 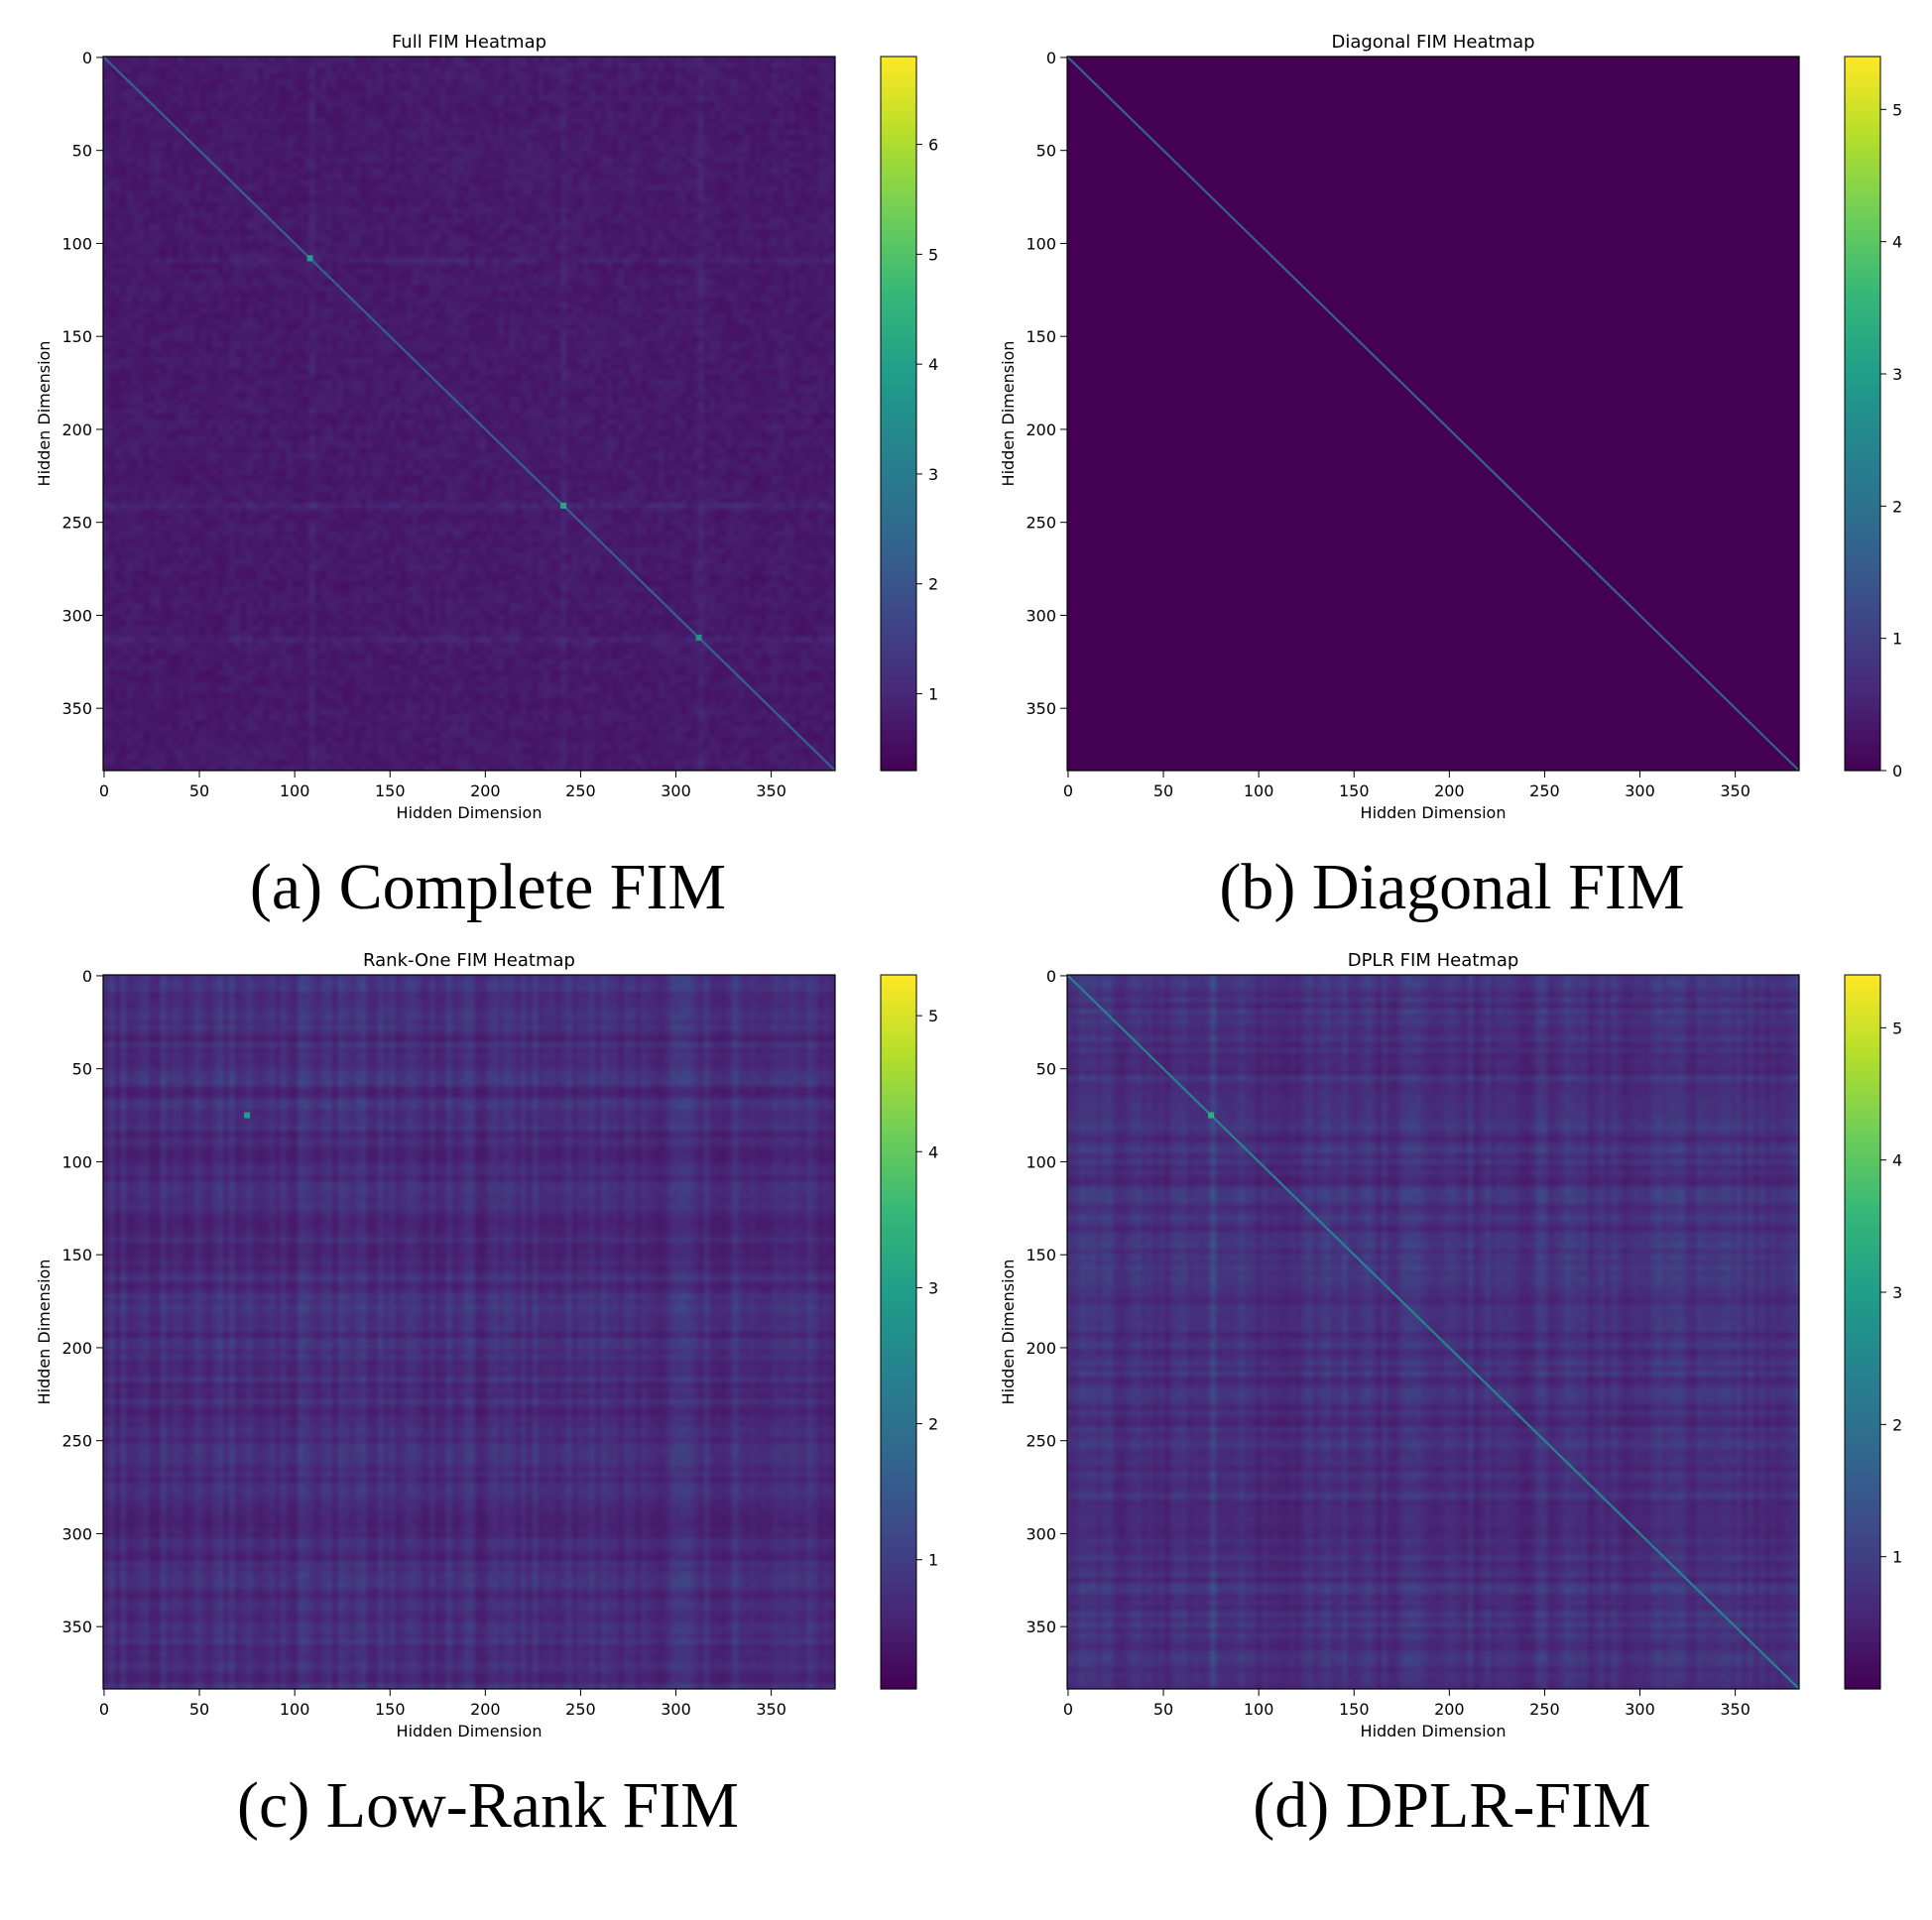 What do you see at coordinates (1873, 1332) in the screenshot?
I see `colorbar: 1 2 3 4 5` at bounding box center [1873, 1332].